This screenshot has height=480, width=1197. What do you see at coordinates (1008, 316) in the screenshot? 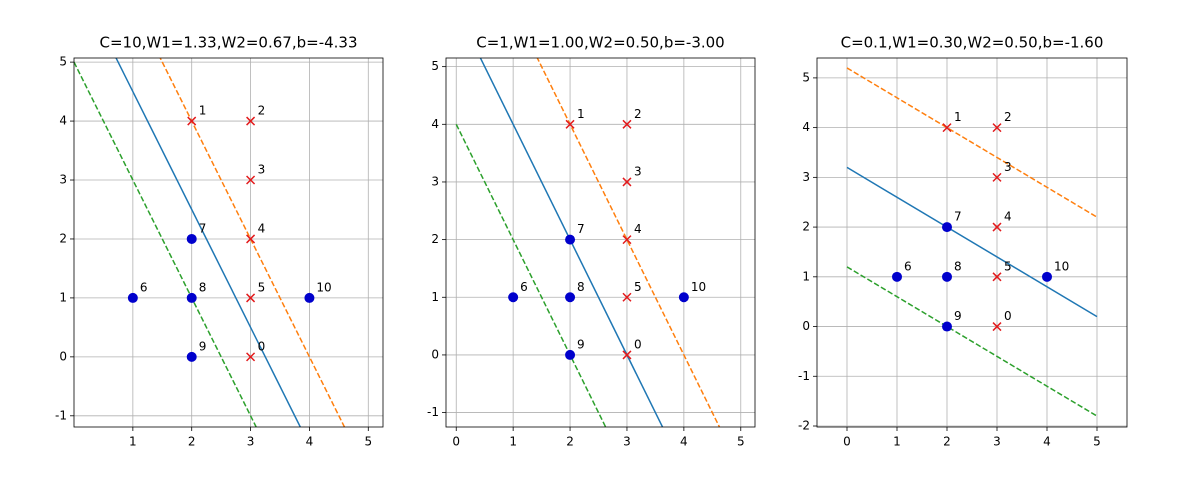
I see `point-label: 0` at bounding box center [1008, 316].